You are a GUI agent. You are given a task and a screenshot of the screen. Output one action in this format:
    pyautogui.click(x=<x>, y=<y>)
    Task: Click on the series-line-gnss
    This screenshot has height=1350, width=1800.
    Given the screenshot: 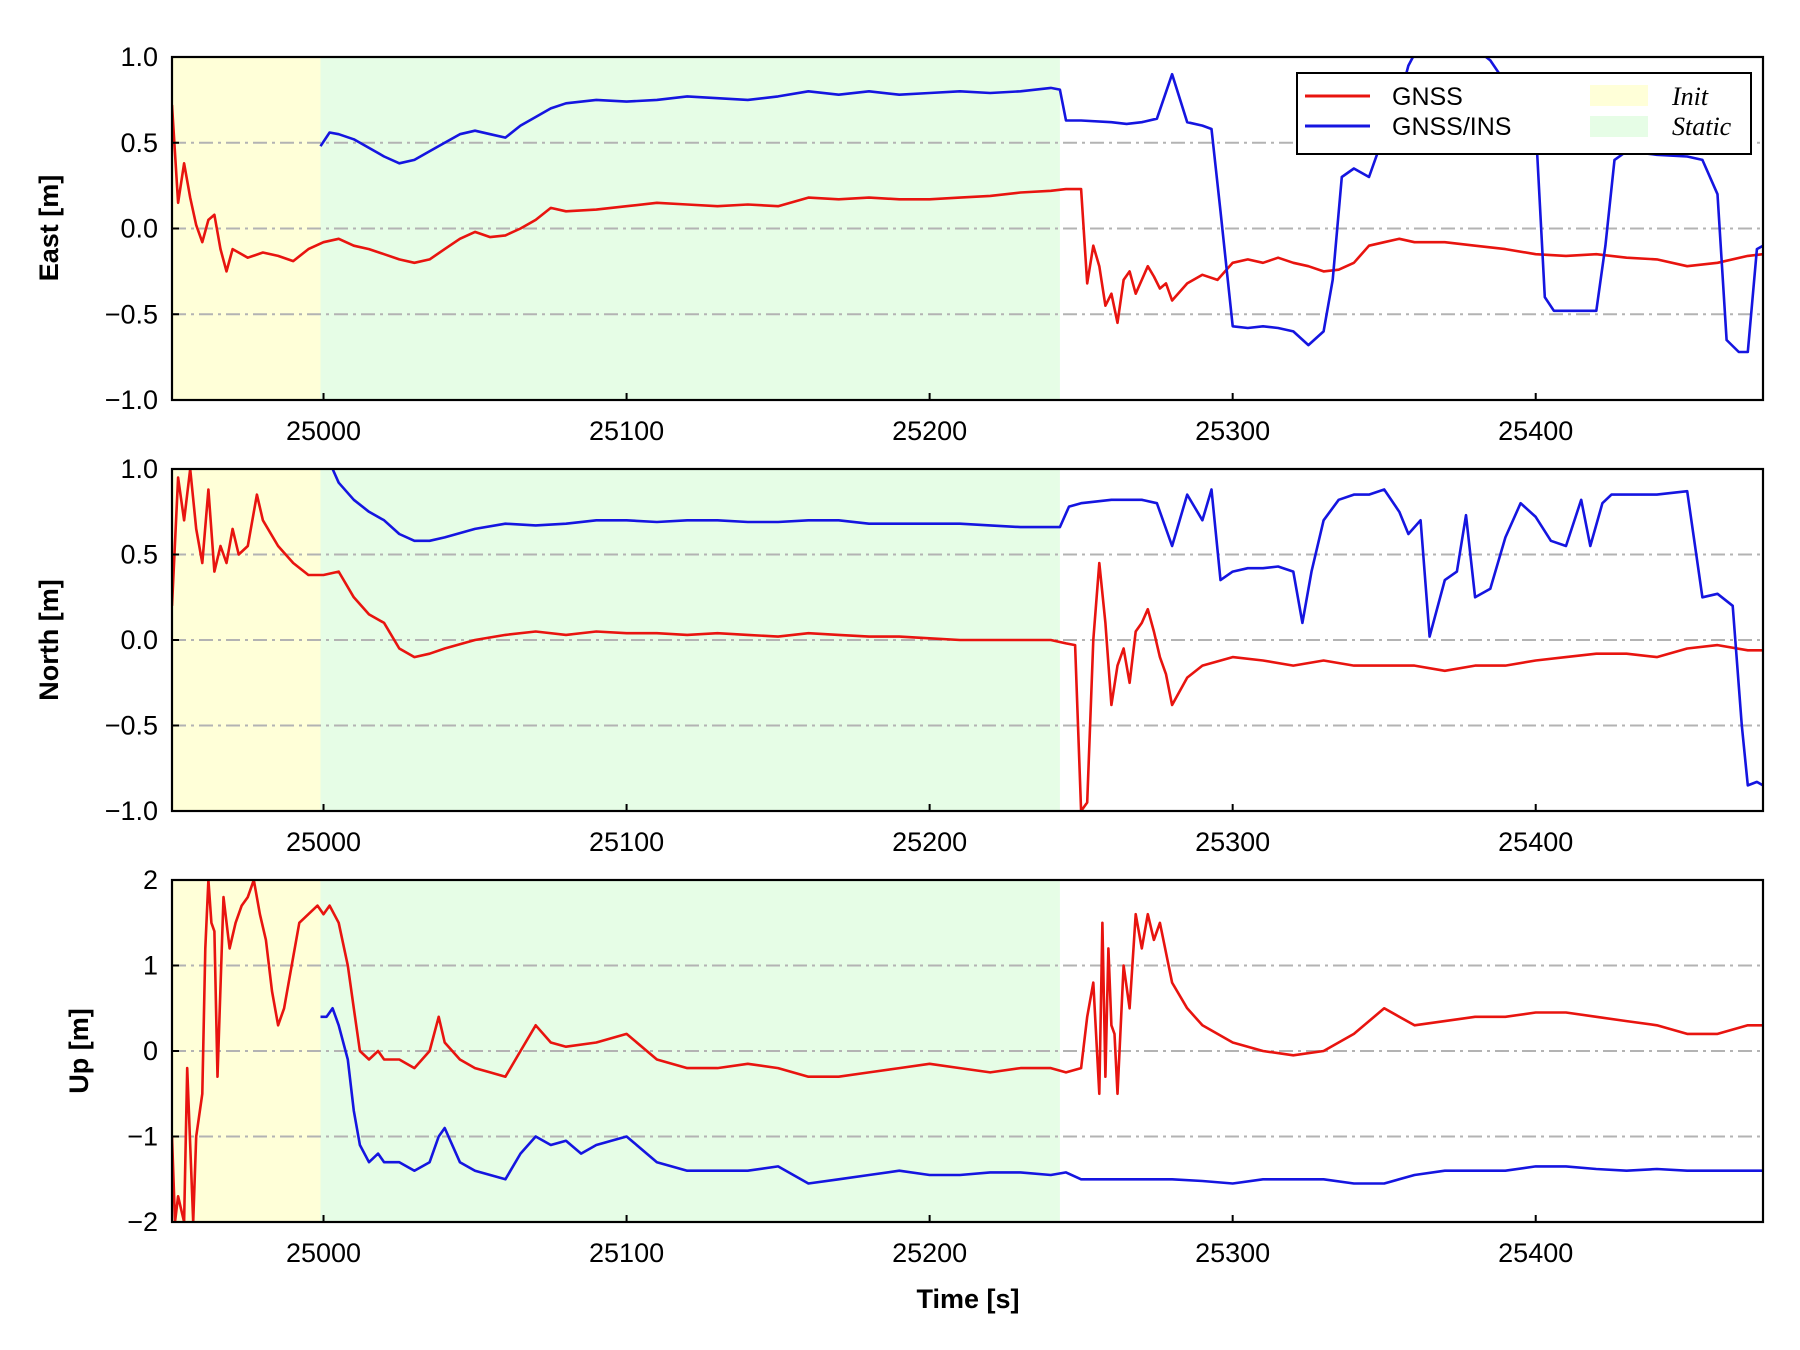 What is the action you would take?
    pyautogui.click(x=967, y=214)
    